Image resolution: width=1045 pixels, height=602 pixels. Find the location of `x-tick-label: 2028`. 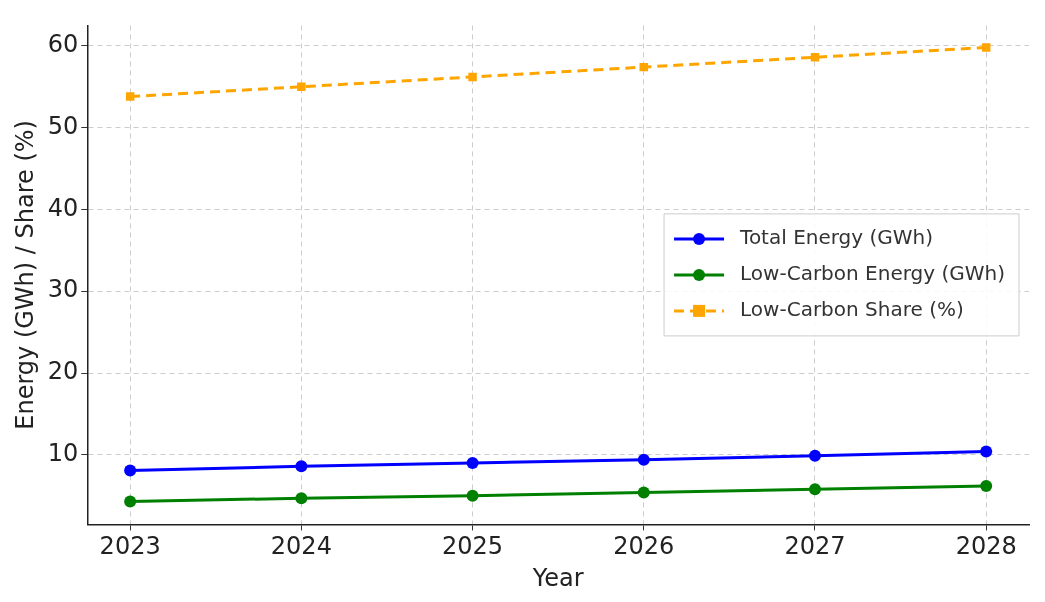

x-tick-label: 2028 is located at coordinates (986, 546).